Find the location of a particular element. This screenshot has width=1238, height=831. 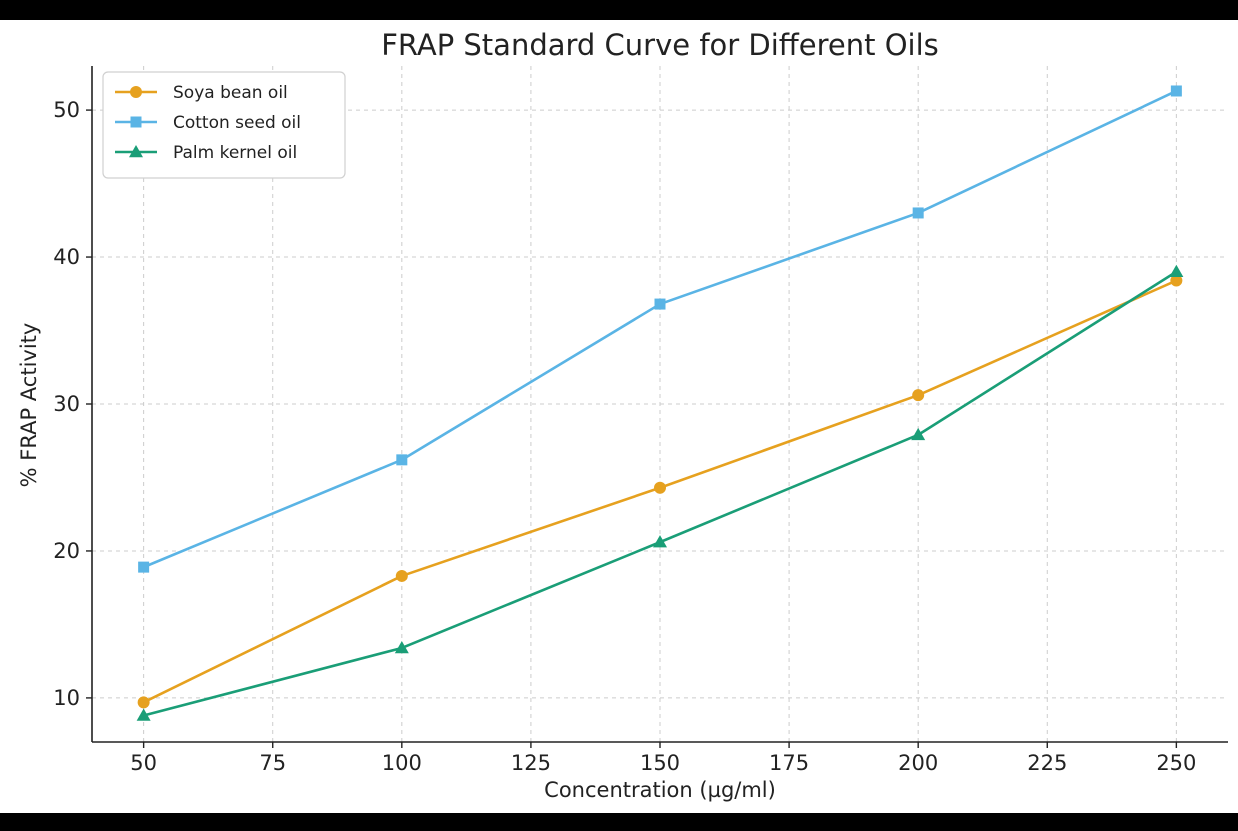

x-tick-label: 150 is located at coordinates (660, 763).